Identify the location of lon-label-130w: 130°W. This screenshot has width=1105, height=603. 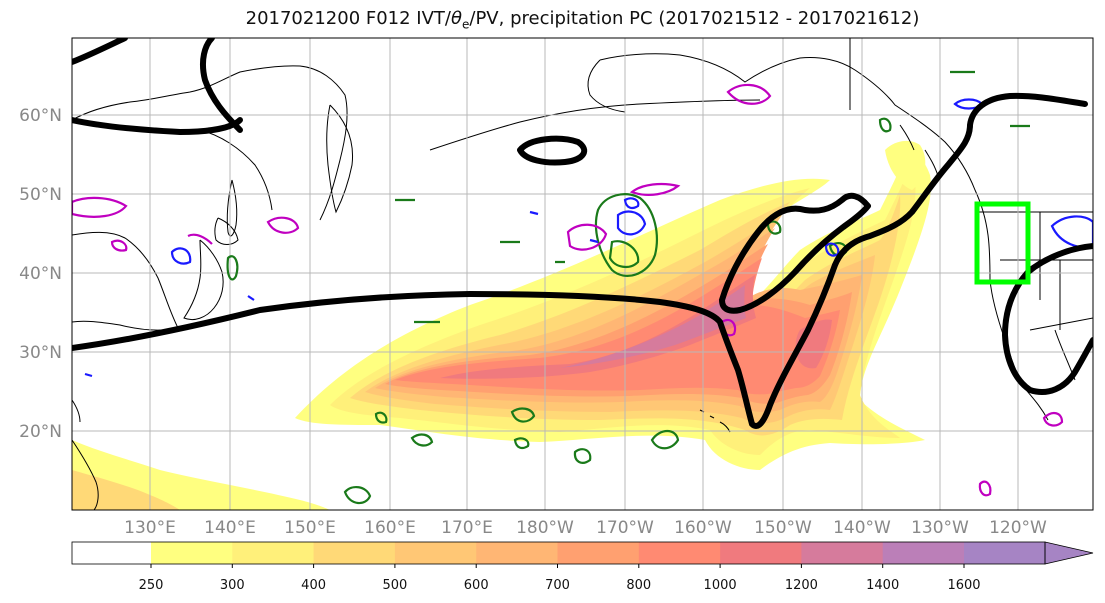
(940, 528).